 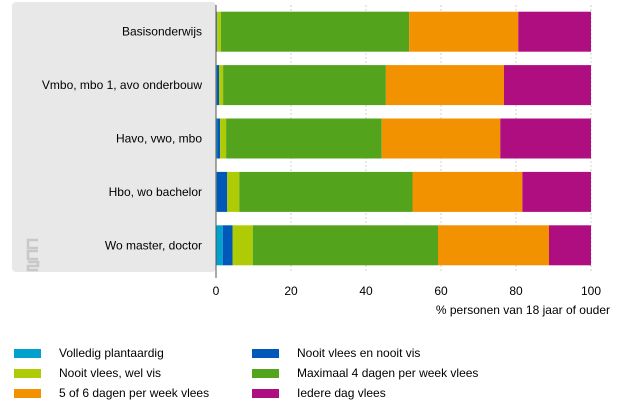 What do you see at coordinates (341, 393) in the screenshot?
I see `legend-label: Iedere dag vlees` at bounding box center [341, 393].